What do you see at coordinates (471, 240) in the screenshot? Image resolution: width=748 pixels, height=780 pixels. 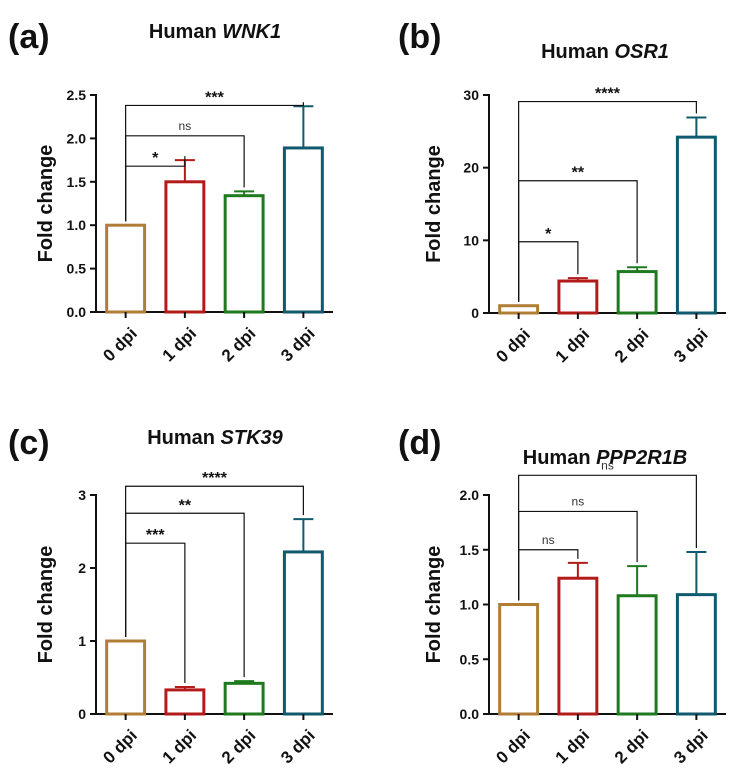 I see `y-tick-label: 10` at bounding box center [471, 240].